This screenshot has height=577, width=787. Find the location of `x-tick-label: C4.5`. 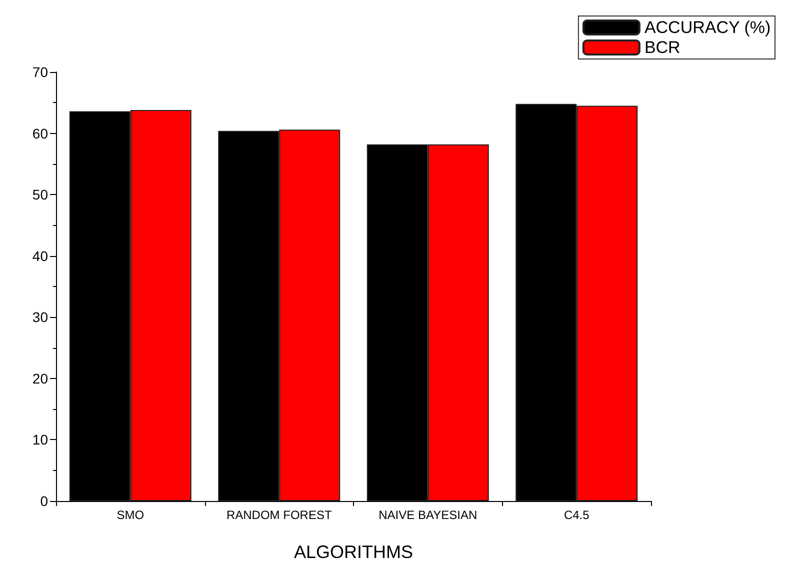

x-tick-label: C4.5 is located at coordinates (577, 515).